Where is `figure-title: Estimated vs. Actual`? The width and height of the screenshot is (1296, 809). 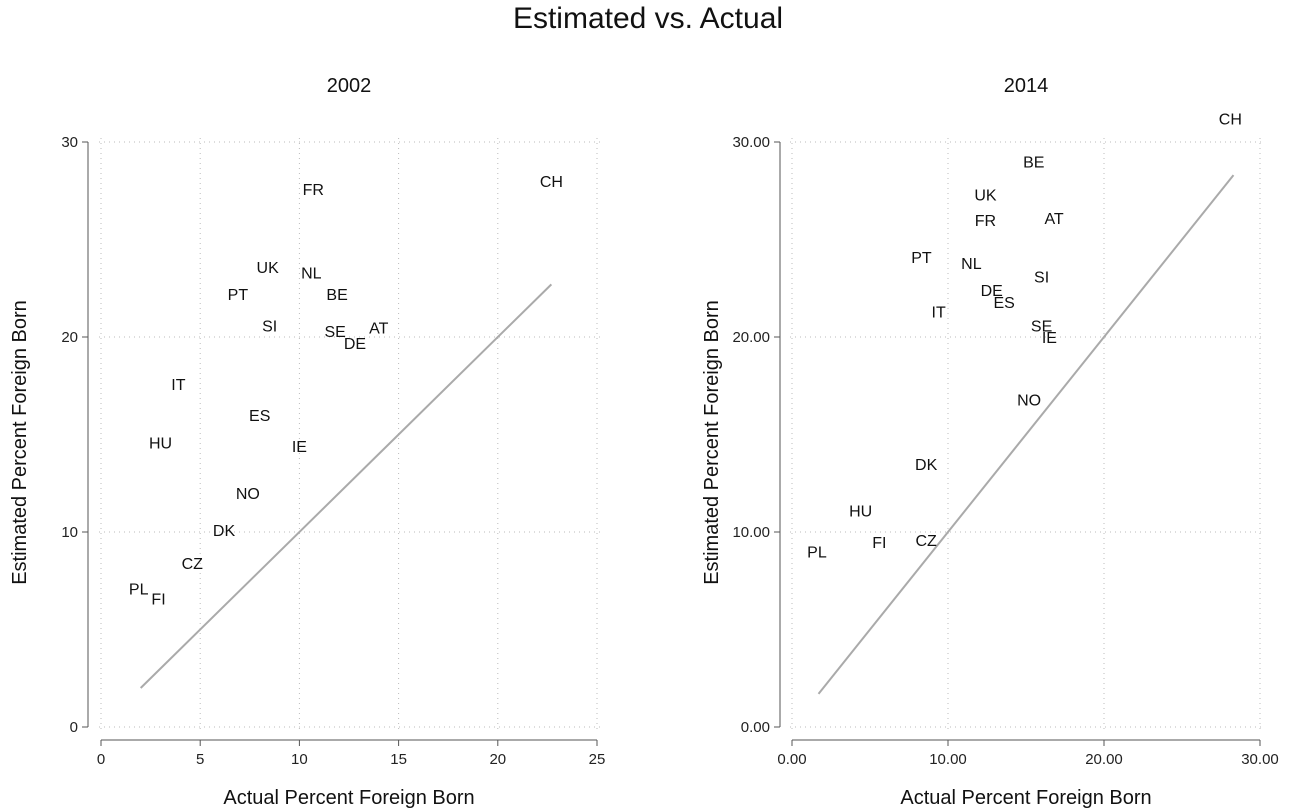
figure-title: Estimated vs. Actual is located at coordinates (648, 18).